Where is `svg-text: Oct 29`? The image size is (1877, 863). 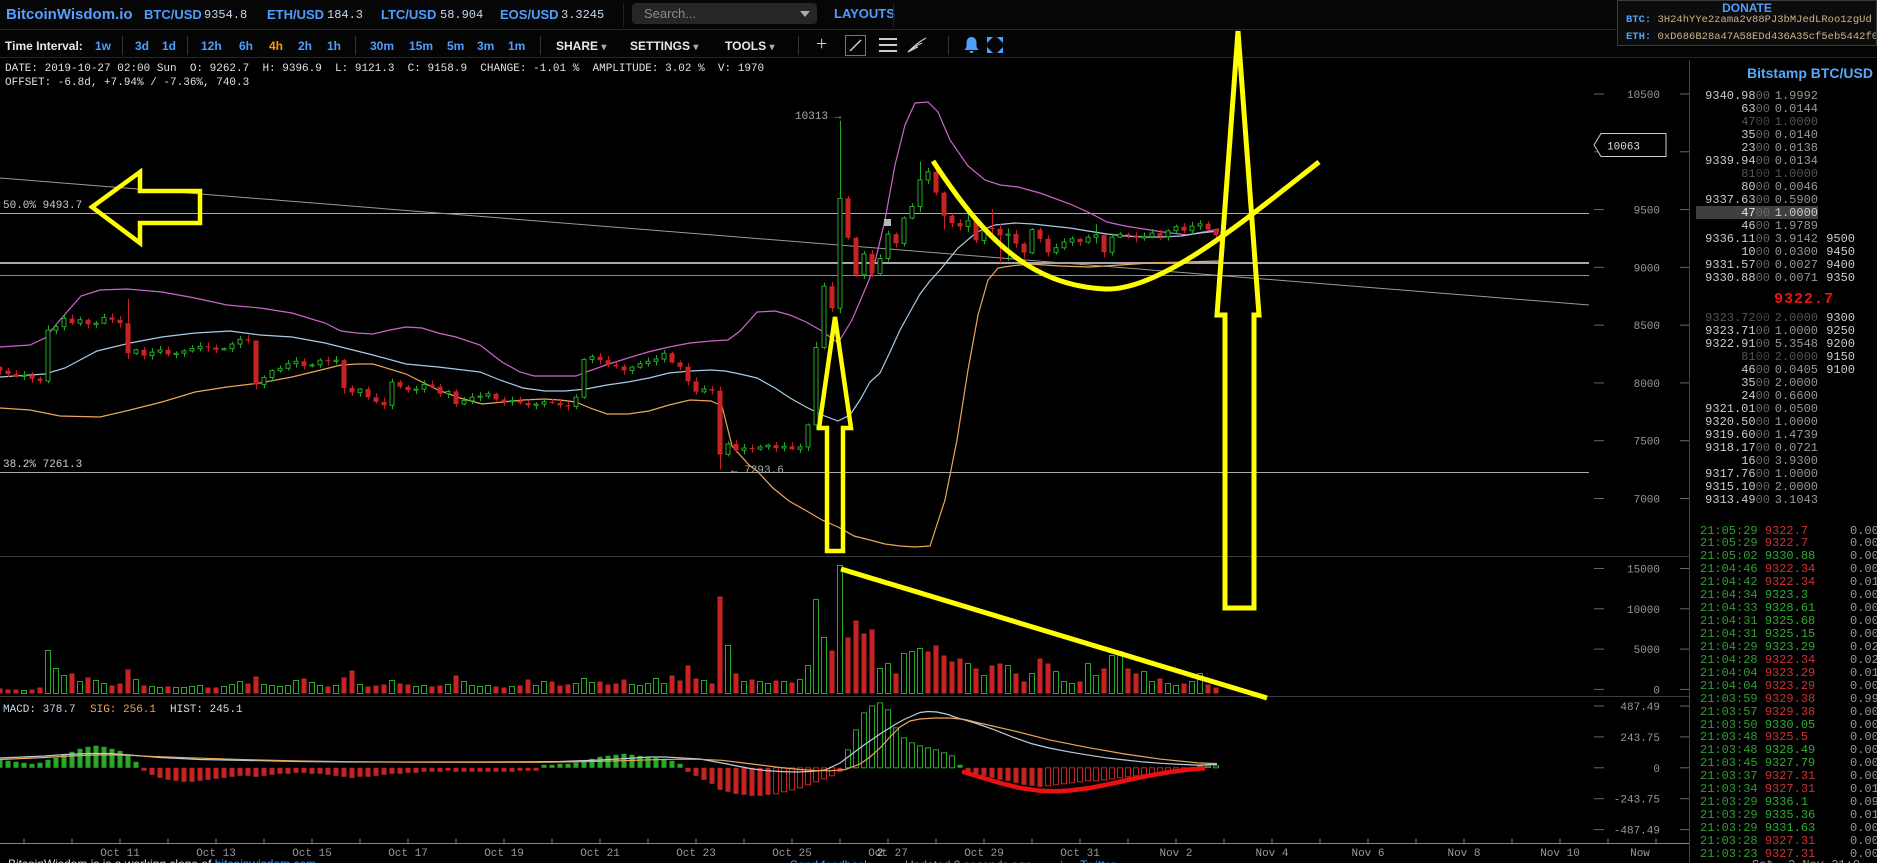 svg-text: Oct 29 is located at coordinates (984, 854).